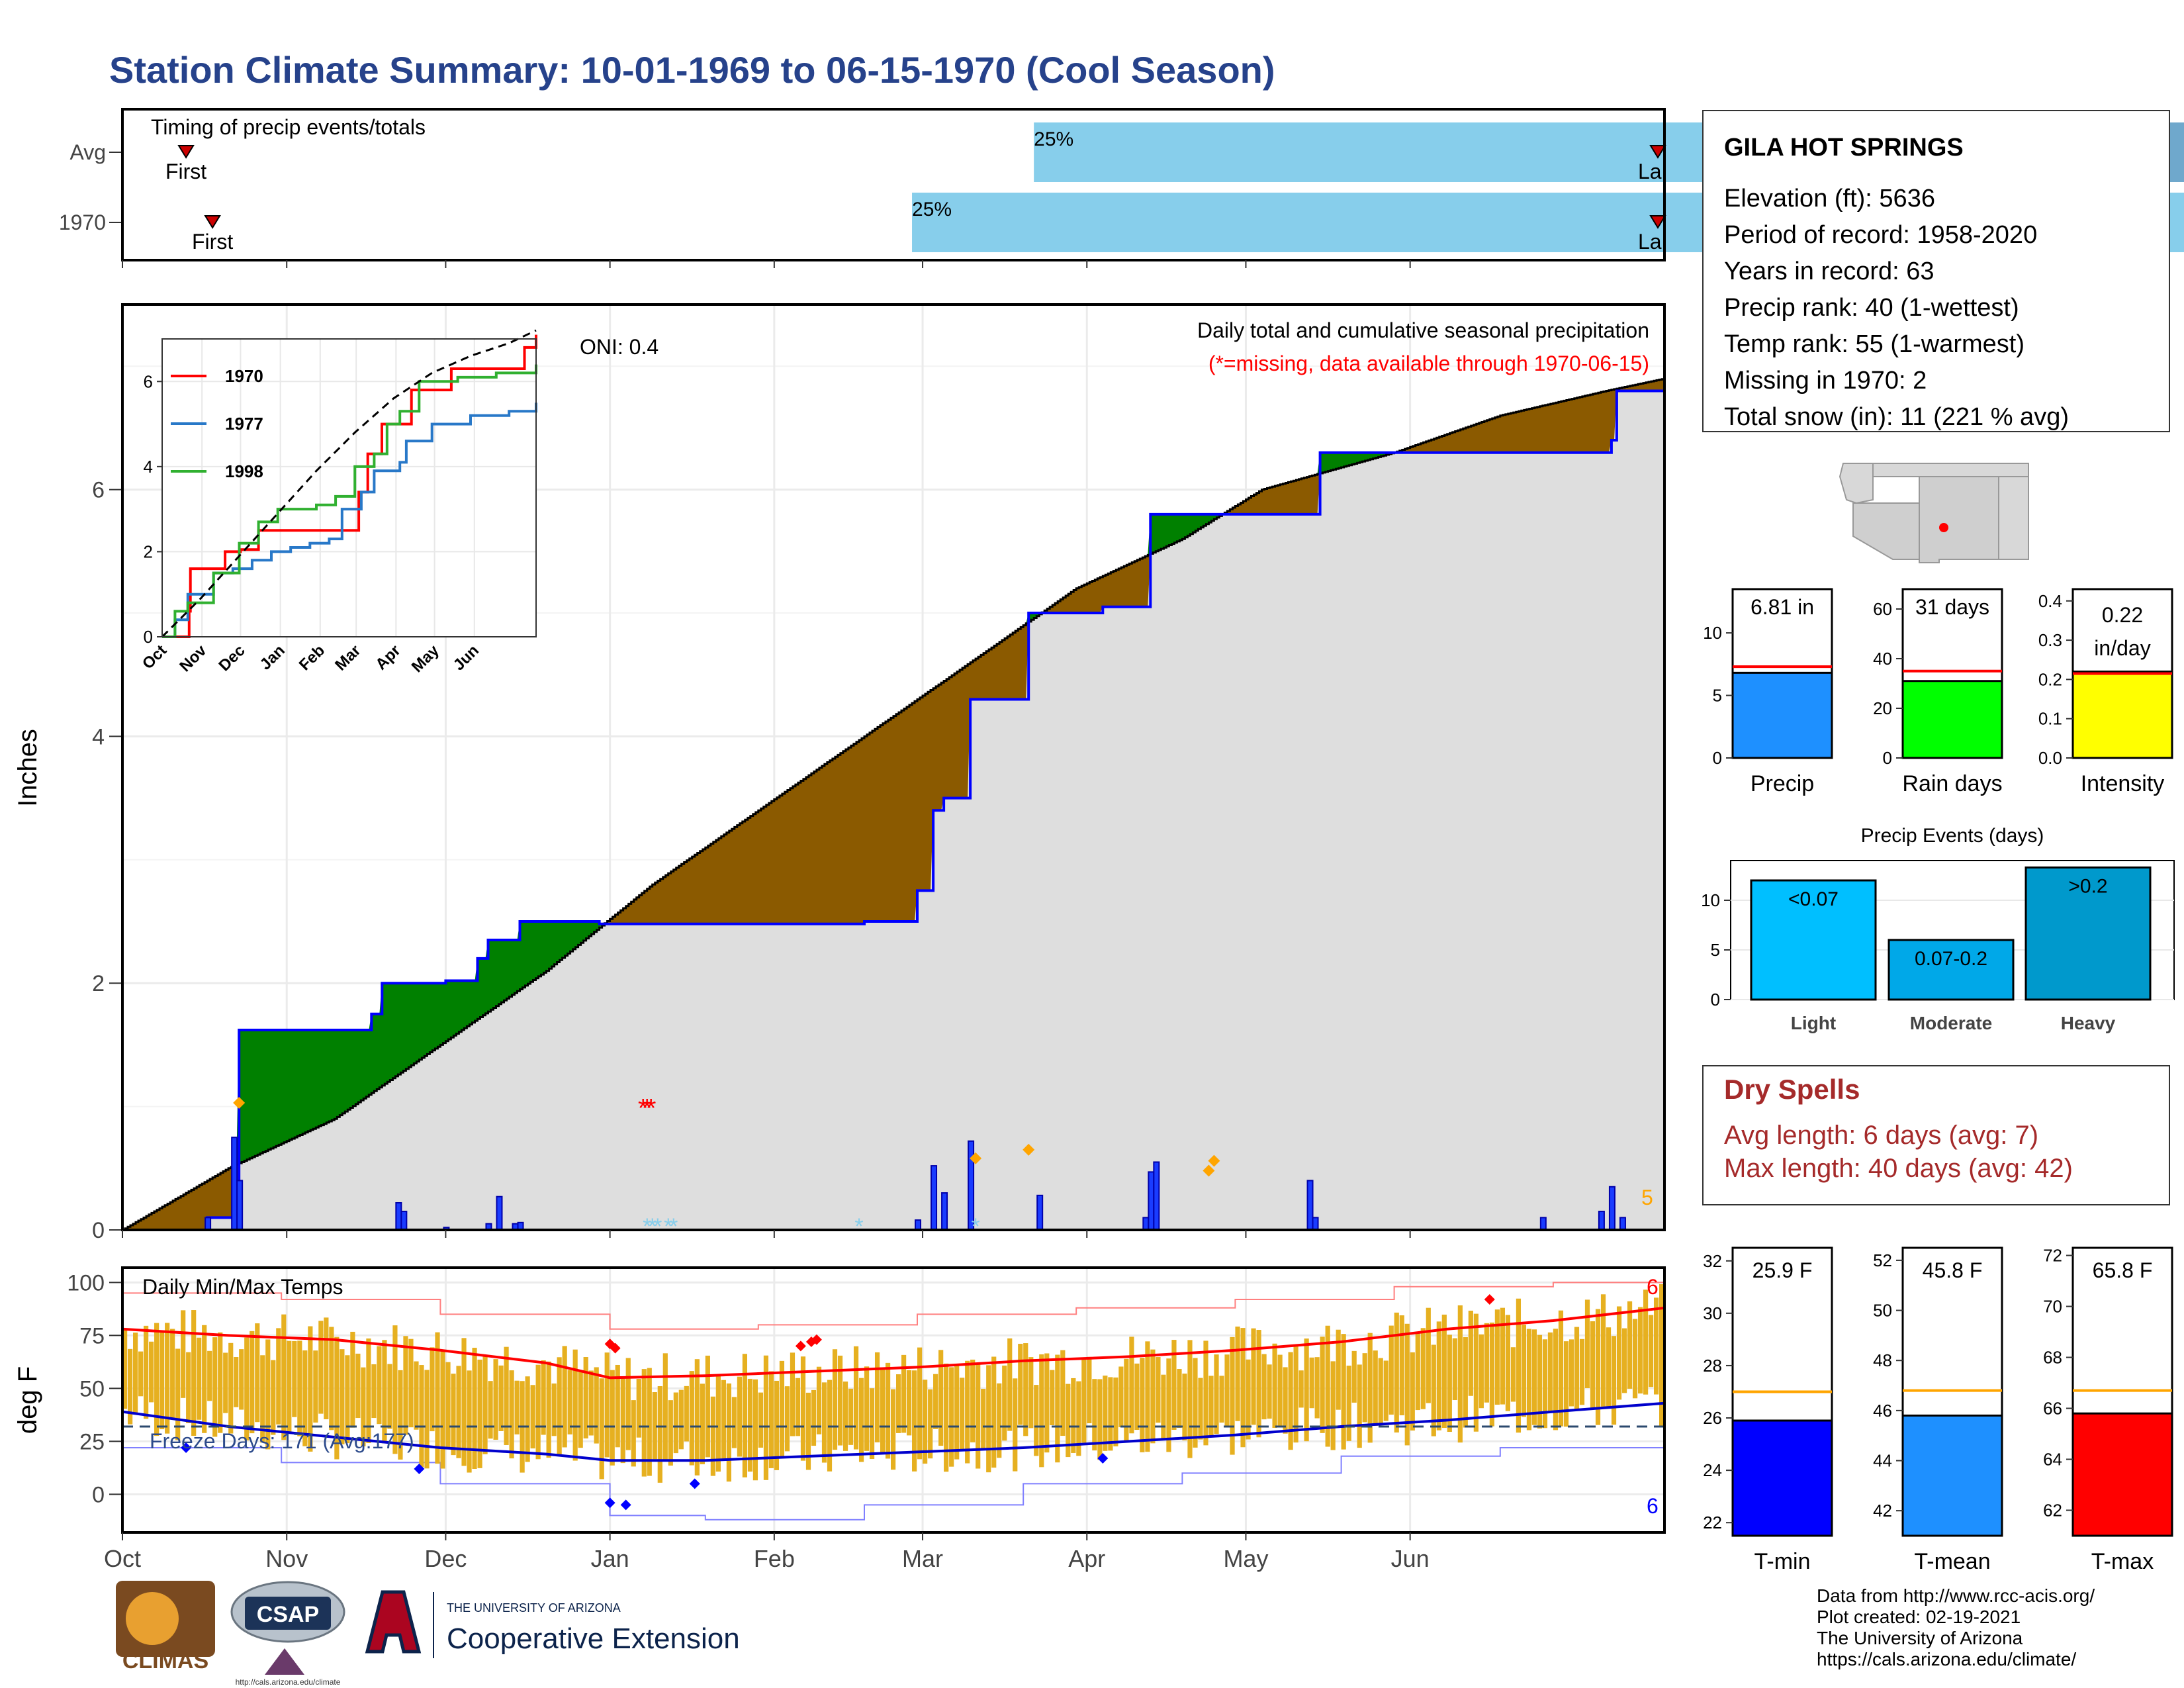  Describe the element at coordinates (288, 1614) in the screenshot. I see `csap-logo-box` at that location.